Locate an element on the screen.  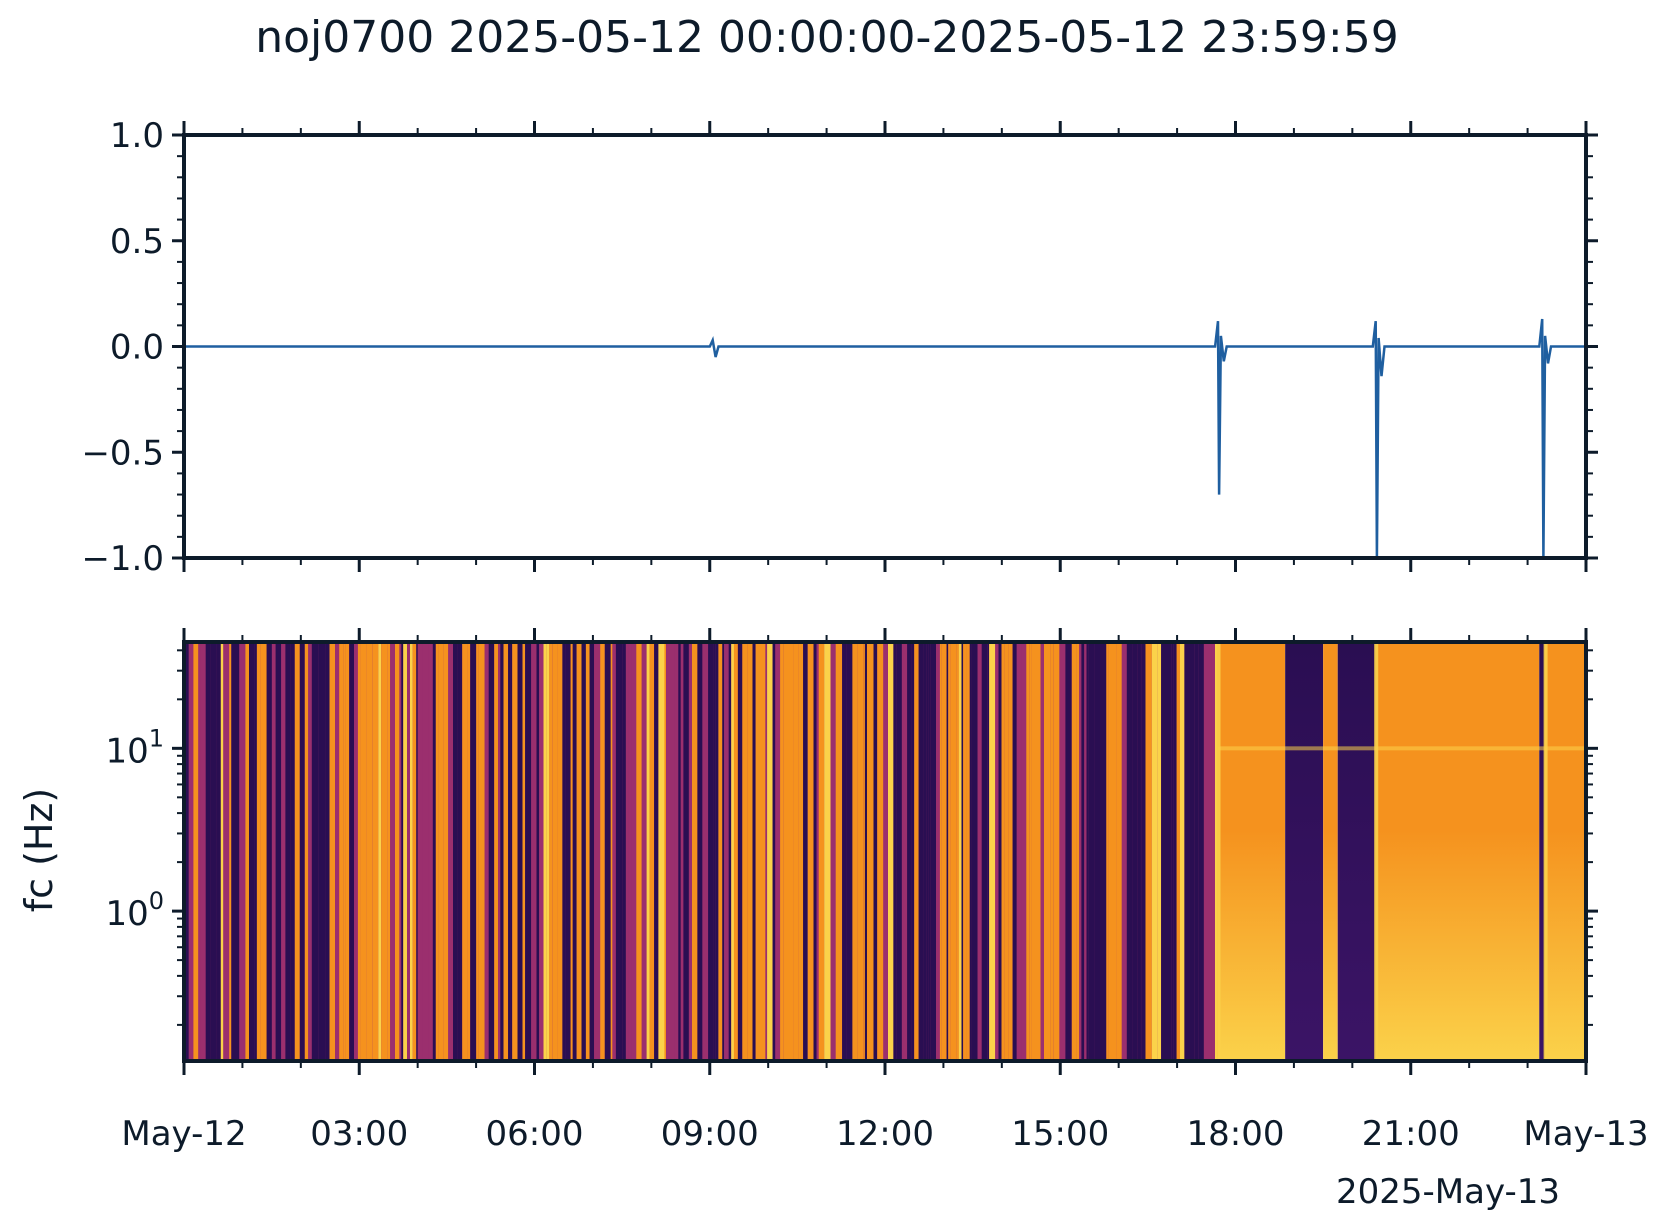
y-axis-label: fc (Hz) is located at coordinates (39, 850).